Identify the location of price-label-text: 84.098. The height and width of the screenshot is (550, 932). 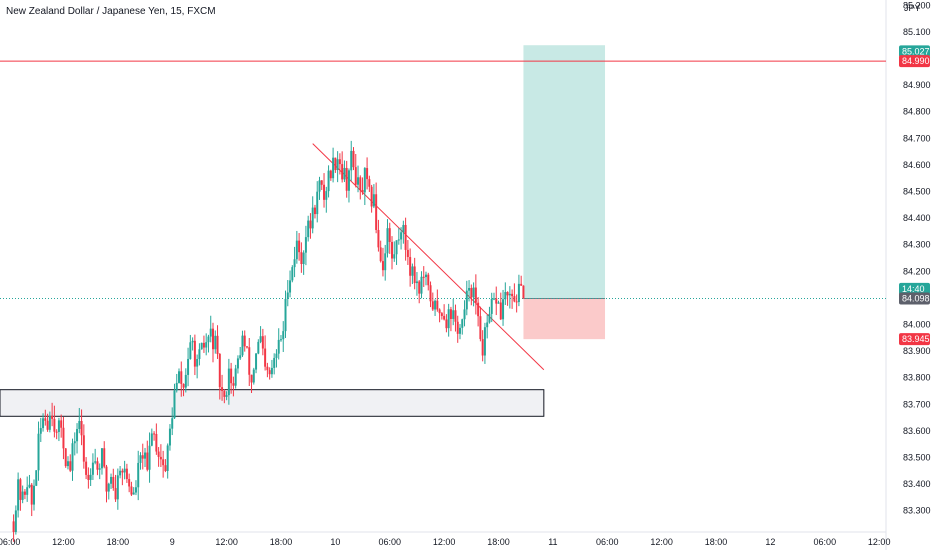
(916, 298).